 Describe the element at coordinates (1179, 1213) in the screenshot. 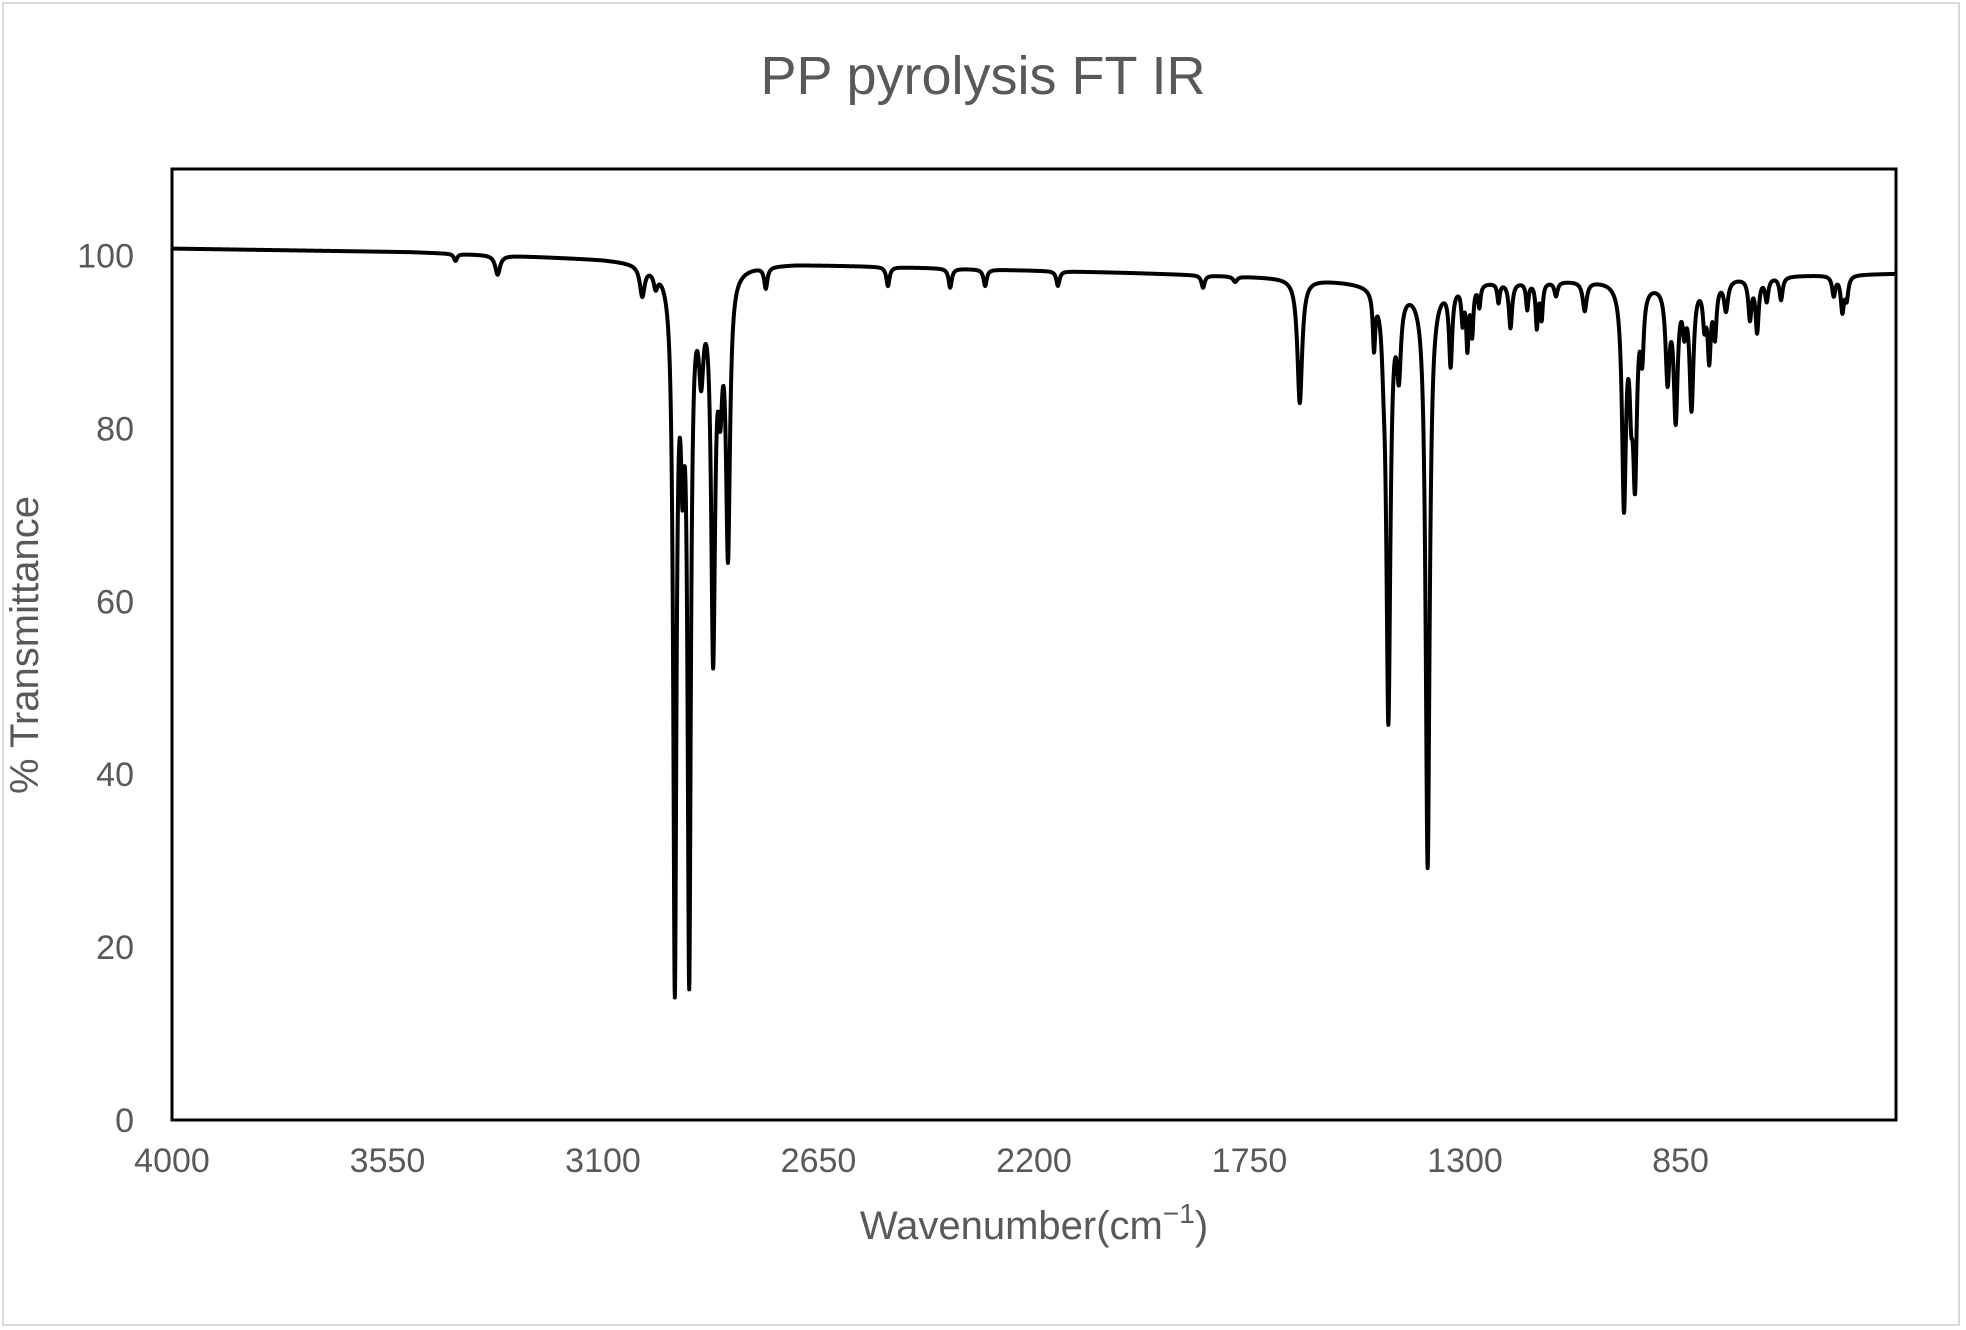

I see `x-axis-title-superscript: −1` at that location.